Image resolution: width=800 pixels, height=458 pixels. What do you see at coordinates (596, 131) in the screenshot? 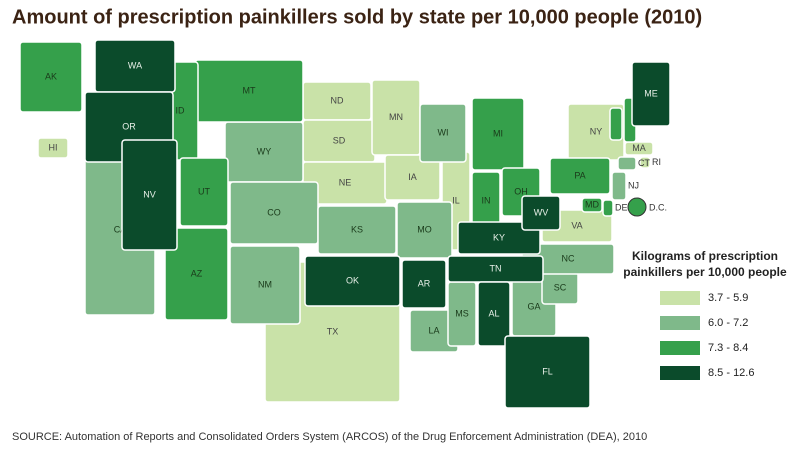
I see `state-label: NY` at bounding box center [596, 131].